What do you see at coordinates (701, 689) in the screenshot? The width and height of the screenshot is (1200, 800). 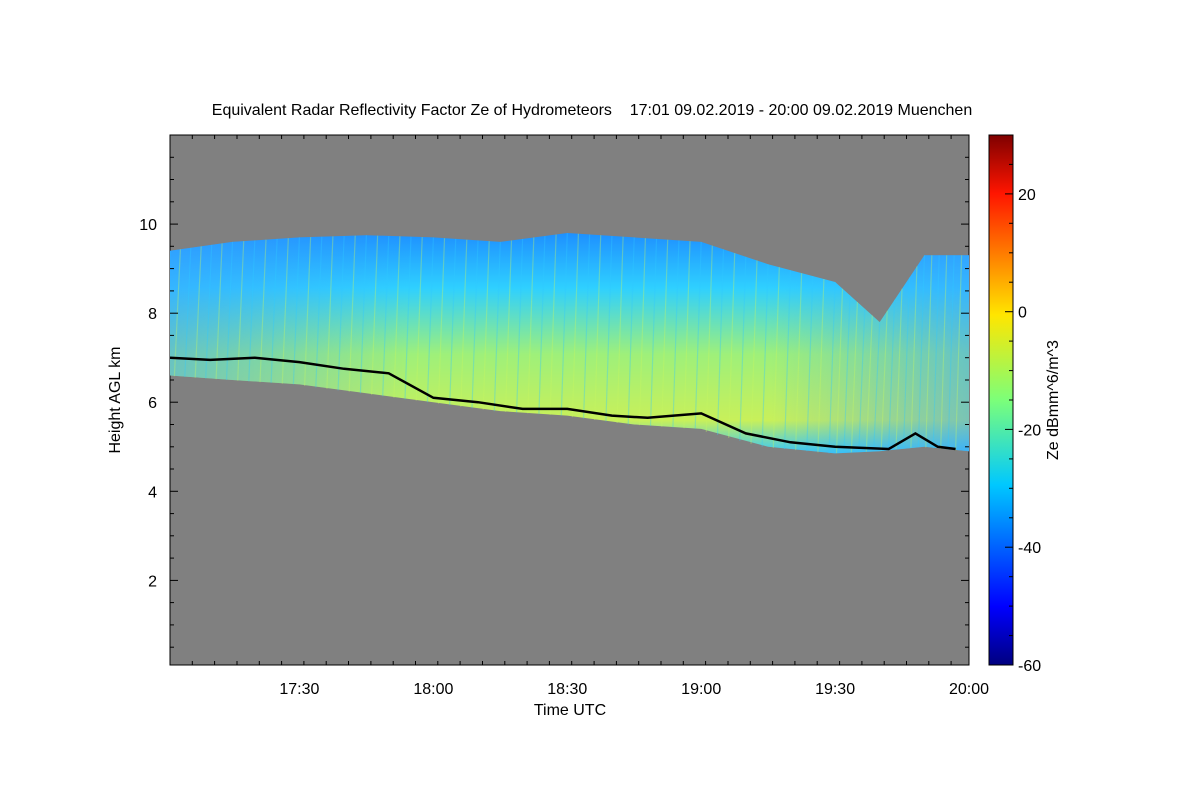 I see `x-tick-label: 19:00` at bounding box center [701, 689].